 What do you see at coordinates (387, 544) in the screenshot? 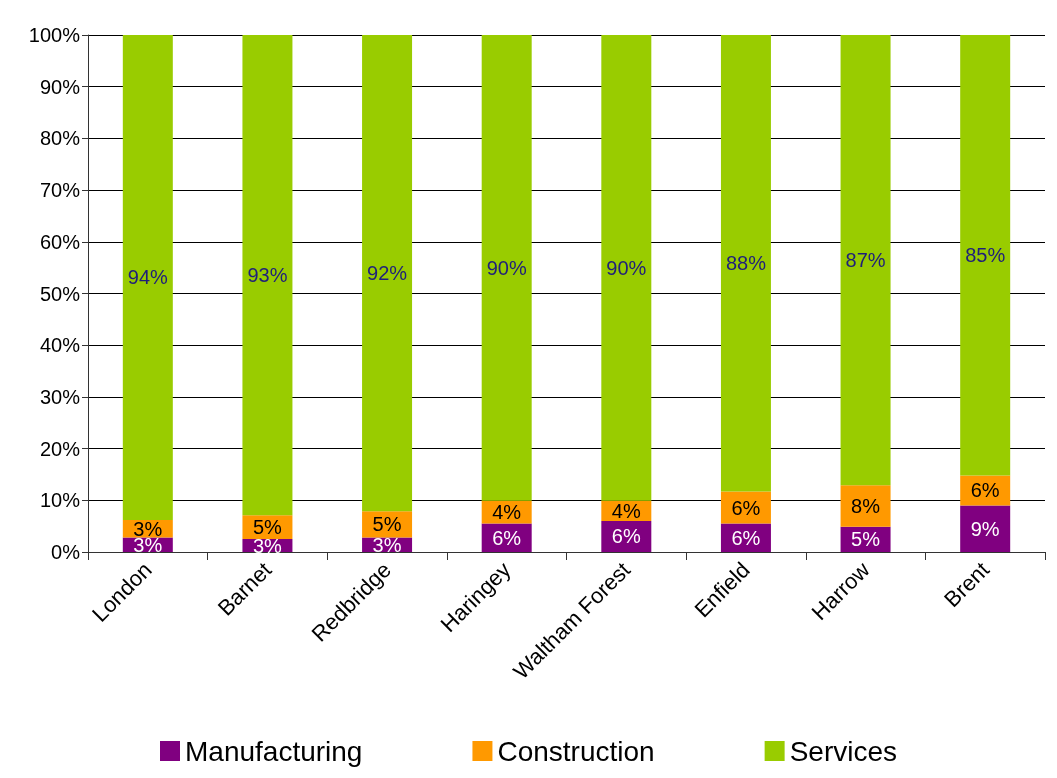
I see `data-label: 3%` at bounding box center [387, 544].